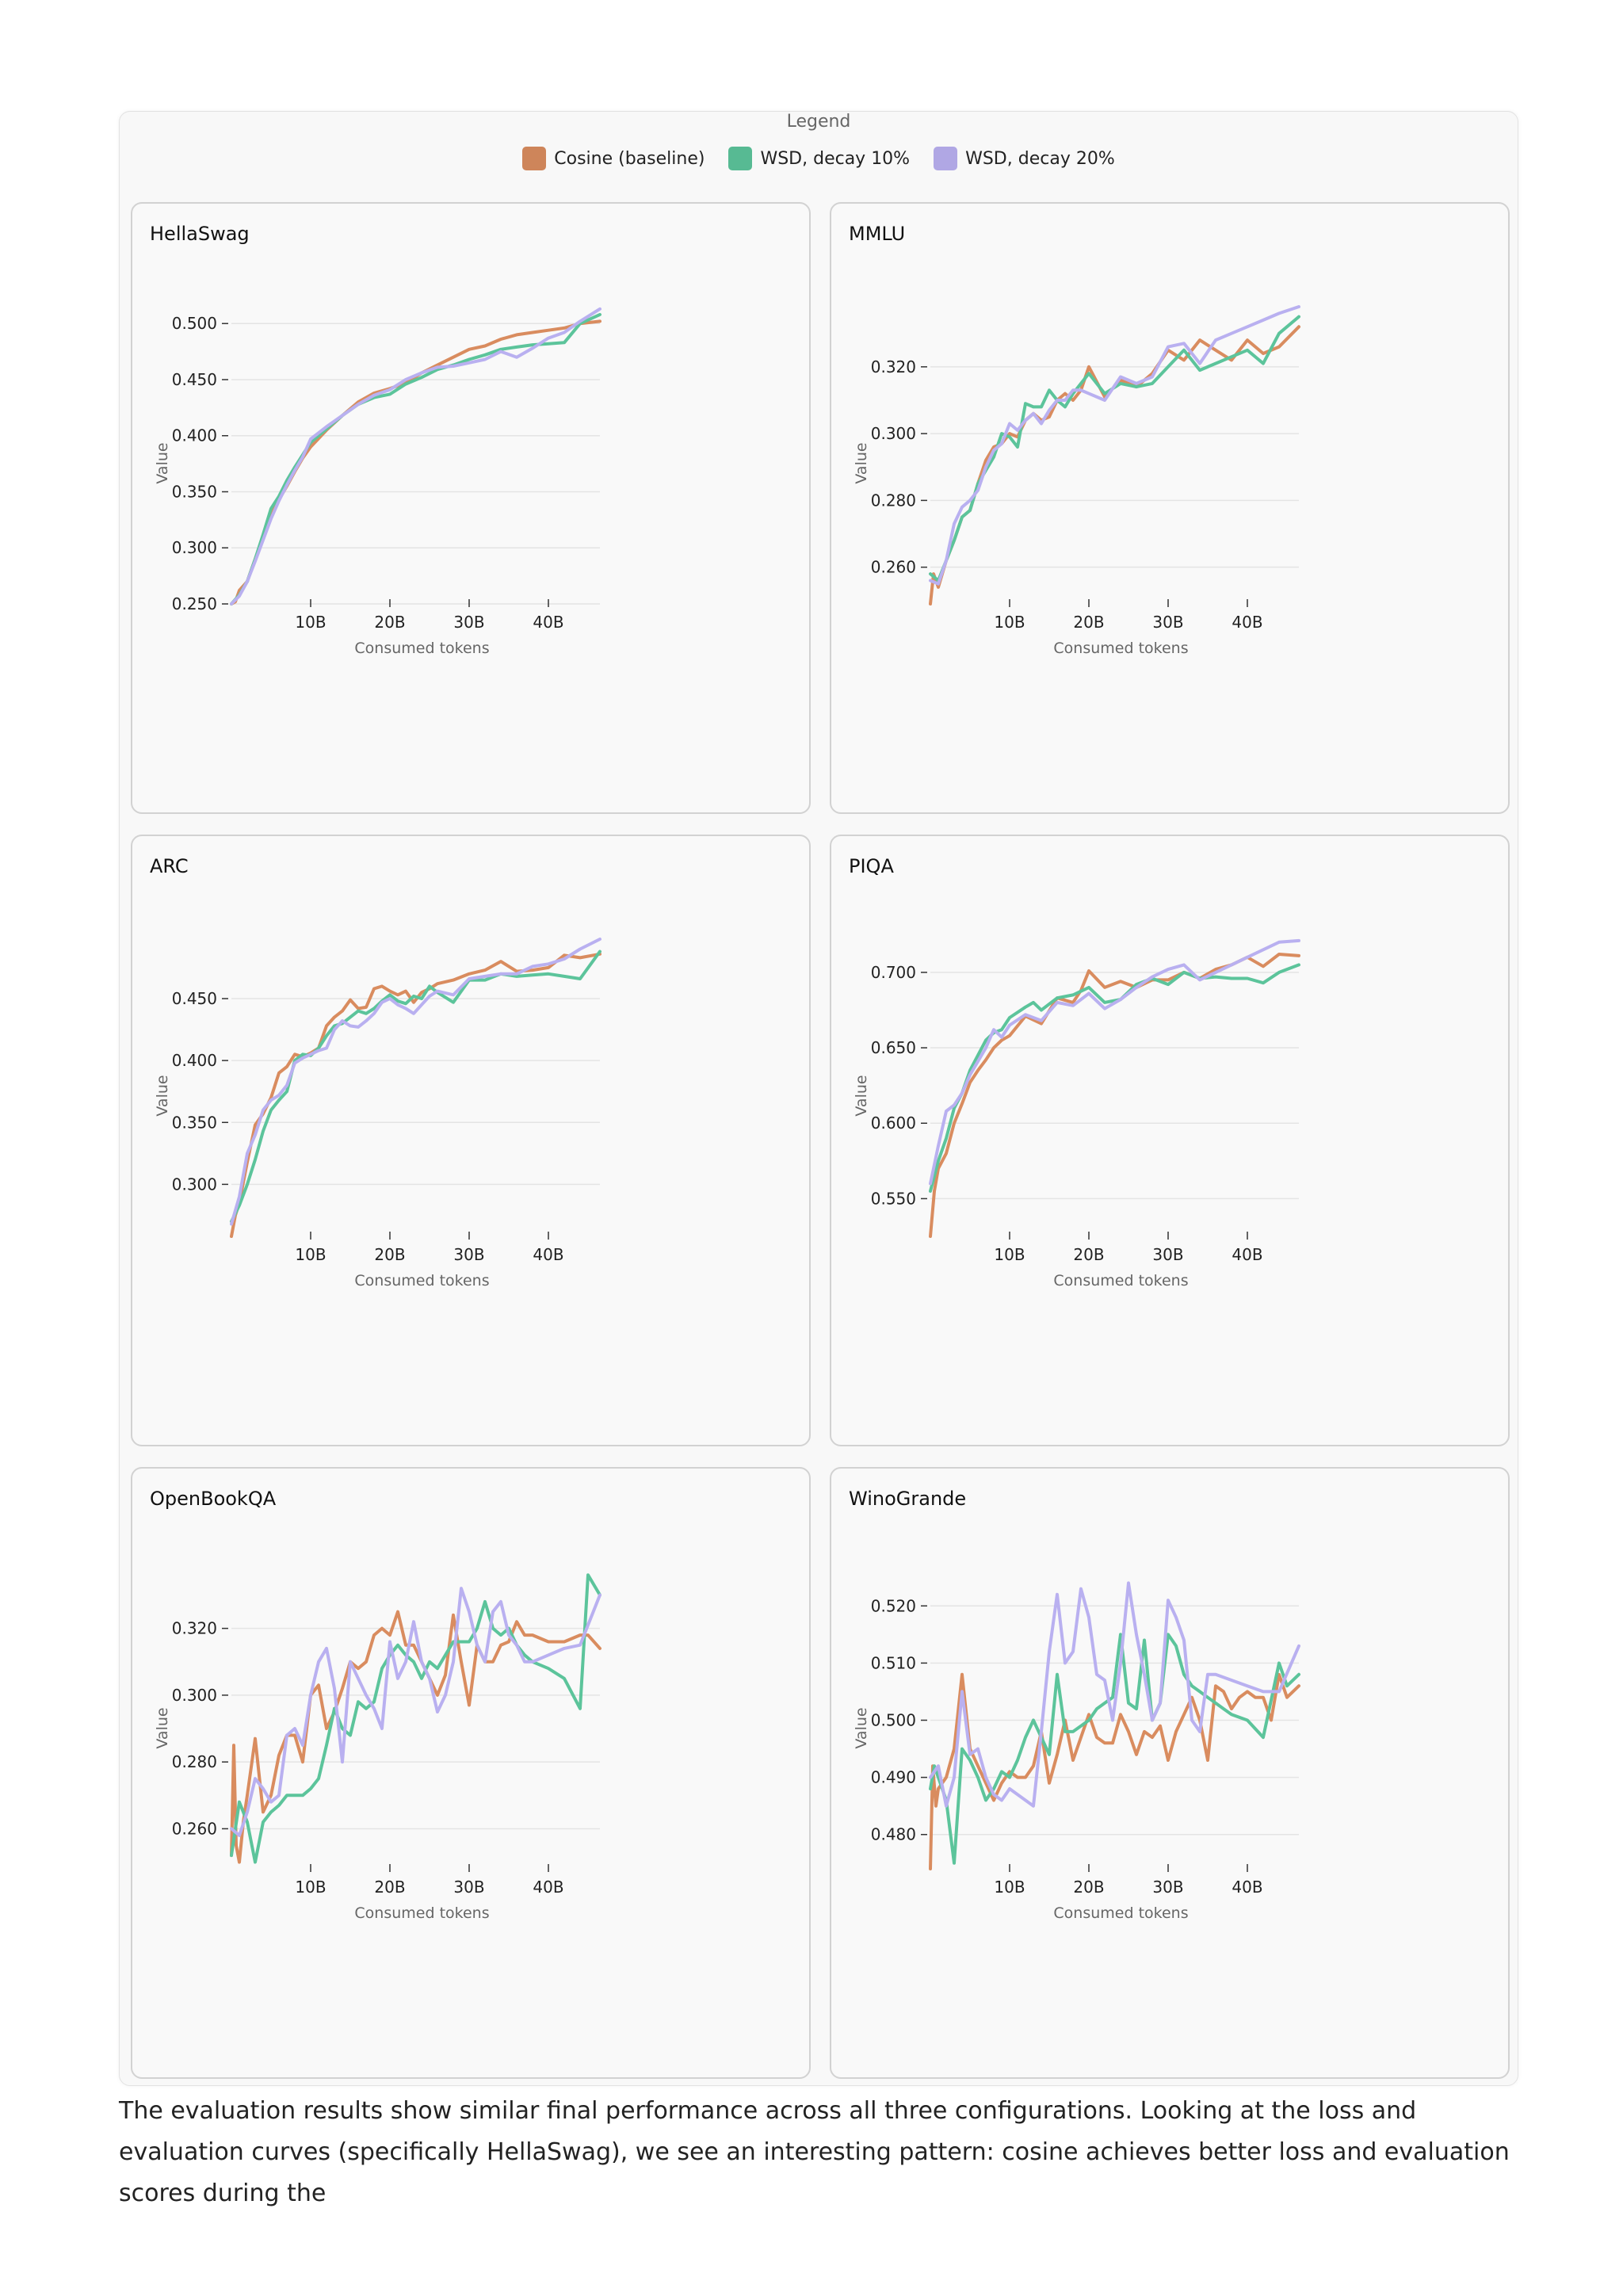  I want to click on y-tick-label: 0.250, so click(194, 603).